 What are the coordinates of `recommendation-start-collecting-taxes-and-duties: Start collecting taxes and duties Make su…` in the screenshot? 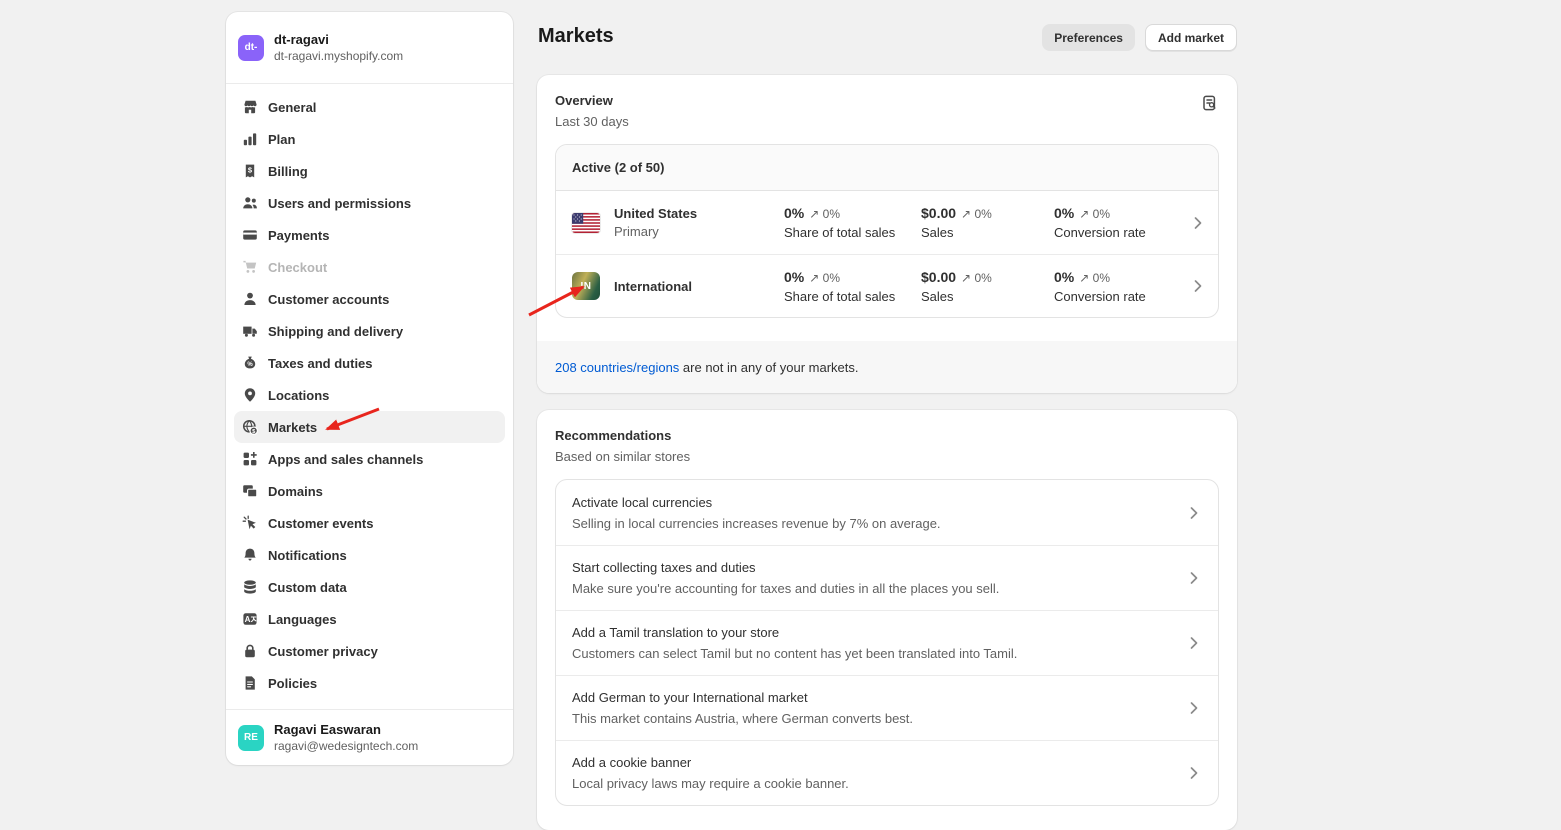 It's located at (887, 577).